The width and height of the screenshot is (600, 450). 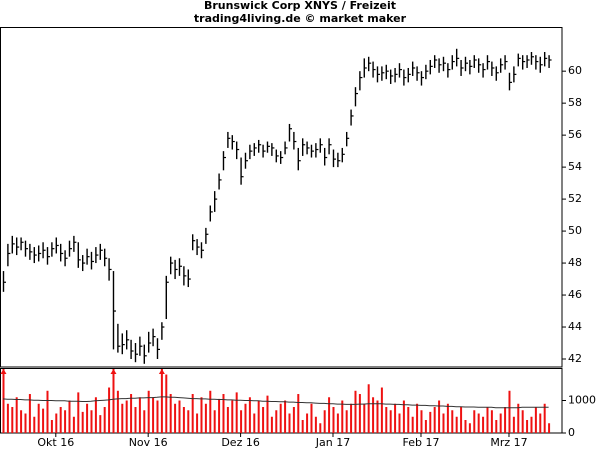 I want to click on y-tick-label: 42, so click(x=575, y=358).